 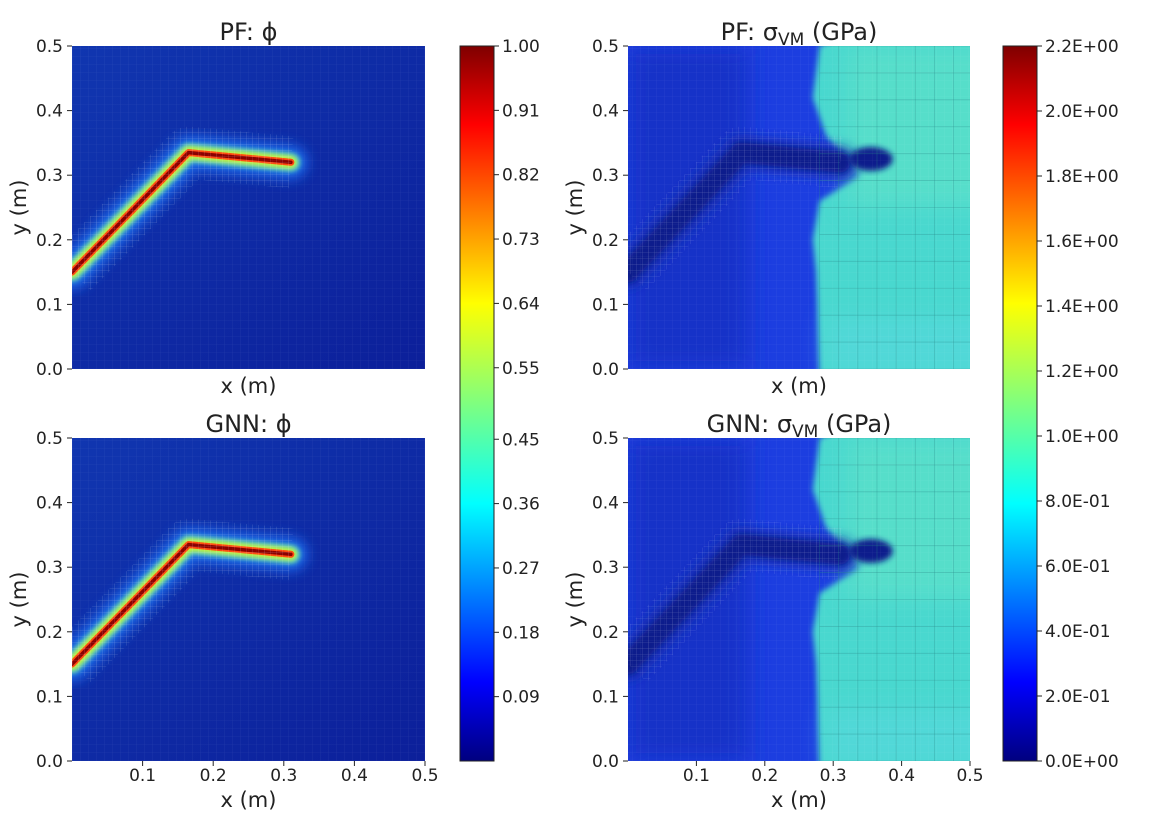 I want to click on colorbar-tick-label: 0.73, so click(x=521, y=240).